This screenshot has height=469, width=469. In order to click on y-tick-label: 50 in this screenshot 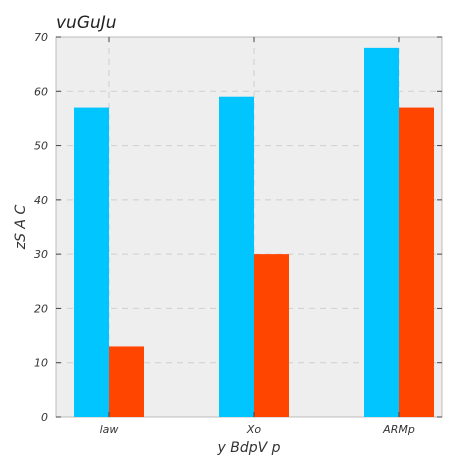, I will do `click(41, 146)`.